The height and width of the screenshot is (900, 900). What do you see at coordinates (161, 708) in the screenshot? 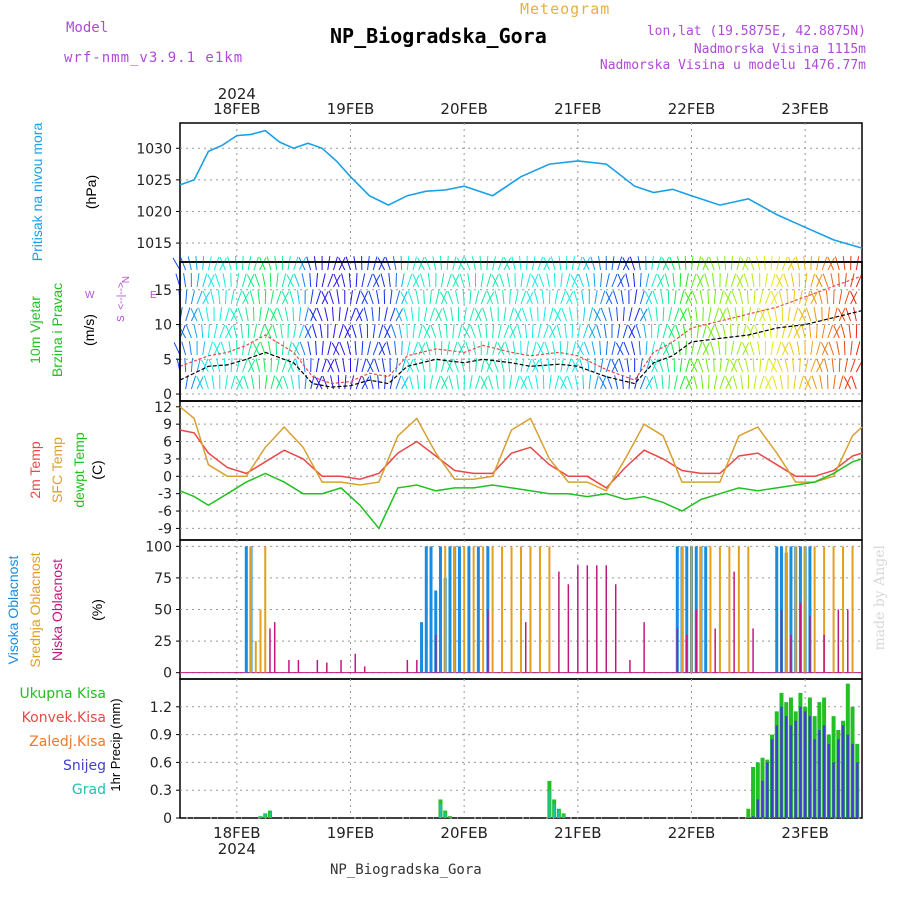
I see `precip-ytick-label: 1.2` at bounding box center [161, 708].